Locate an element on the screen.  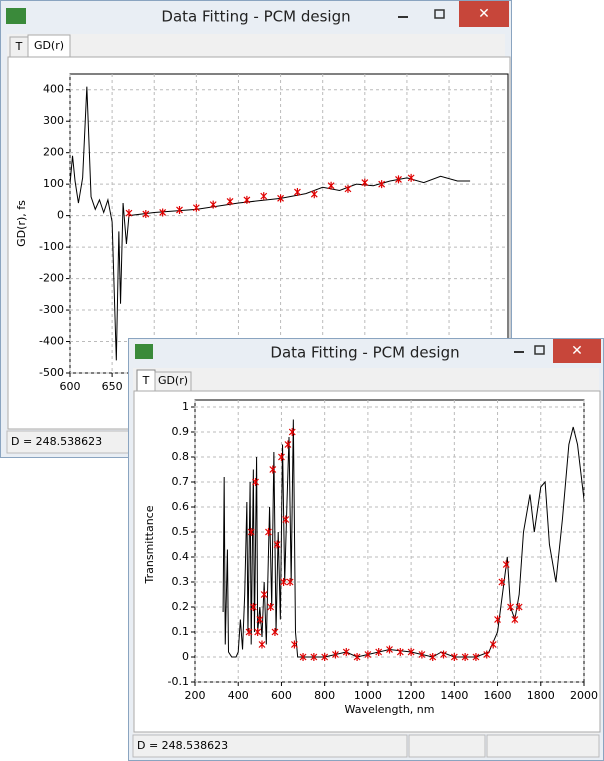
y-axis-label: Transmittance is located at coordinates (149, 544).